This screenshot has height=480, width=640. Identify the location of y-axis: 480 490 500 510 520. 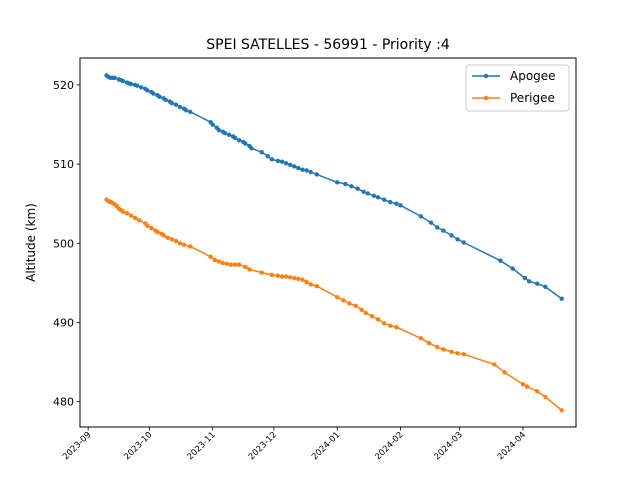
(66, 244).